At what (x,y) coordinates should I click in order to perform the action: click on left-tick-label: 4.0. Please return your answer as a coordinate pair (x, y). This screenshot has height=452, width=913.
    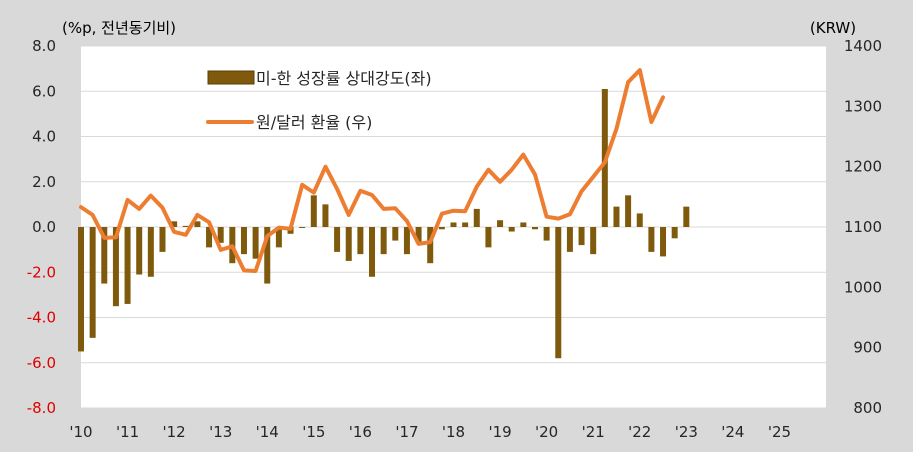
    Looking at the image, I should click on (44, 137).